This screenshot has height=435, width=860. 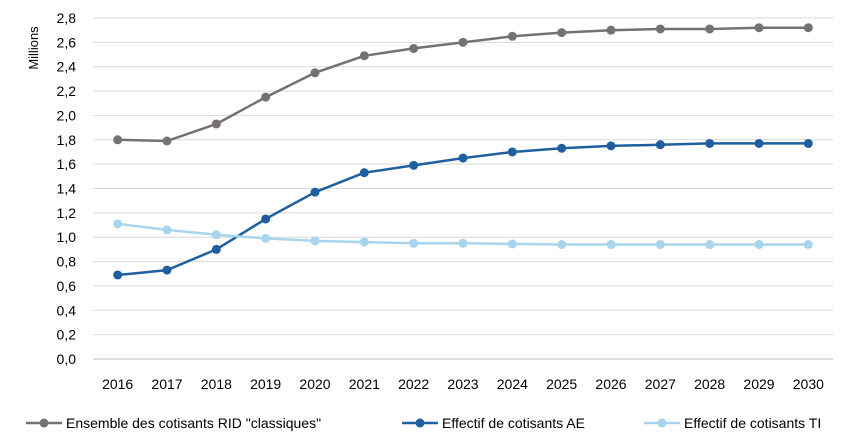 What do you see at coordinates (117, 384) in the screenshot?
I see `x-tick-label: 2016` at bounding box center [117, 384].